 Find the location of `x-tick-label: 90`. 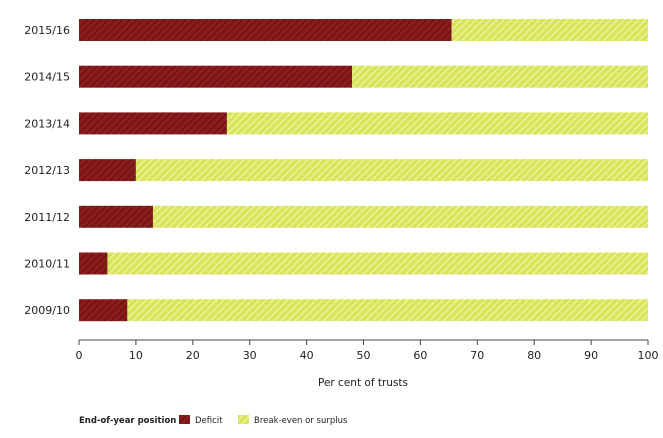

x-tick-label: 90 is located at coordinates (591, 355).